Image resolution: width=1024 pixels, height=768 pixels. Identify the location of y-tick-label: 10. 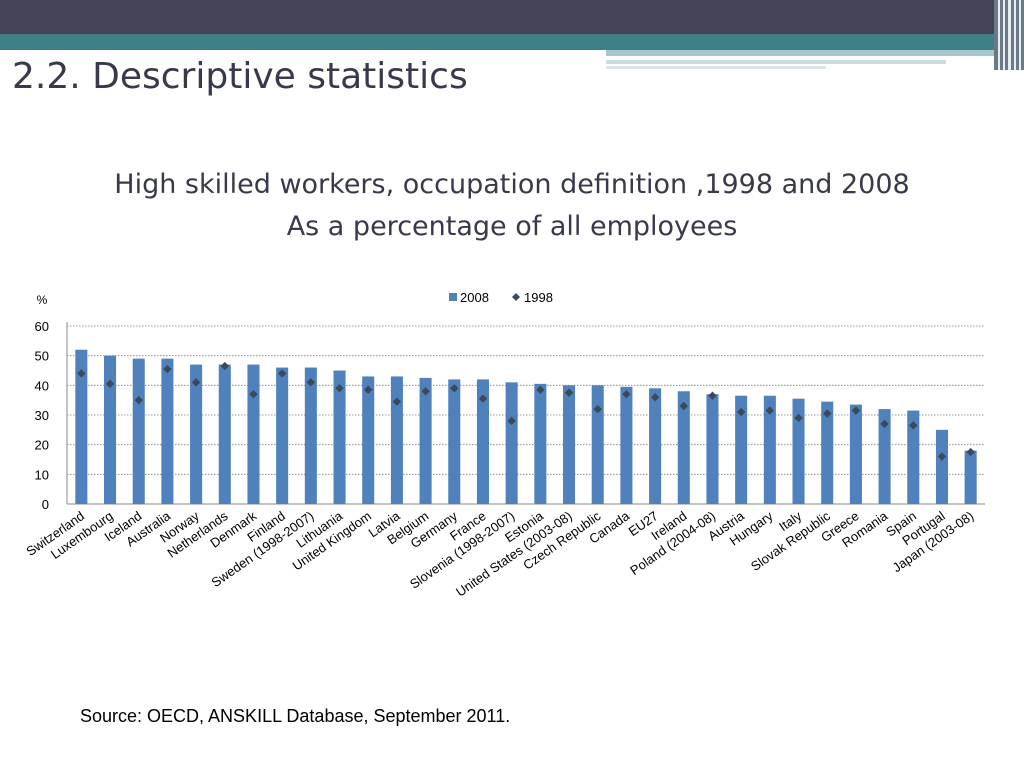
(42, 474).